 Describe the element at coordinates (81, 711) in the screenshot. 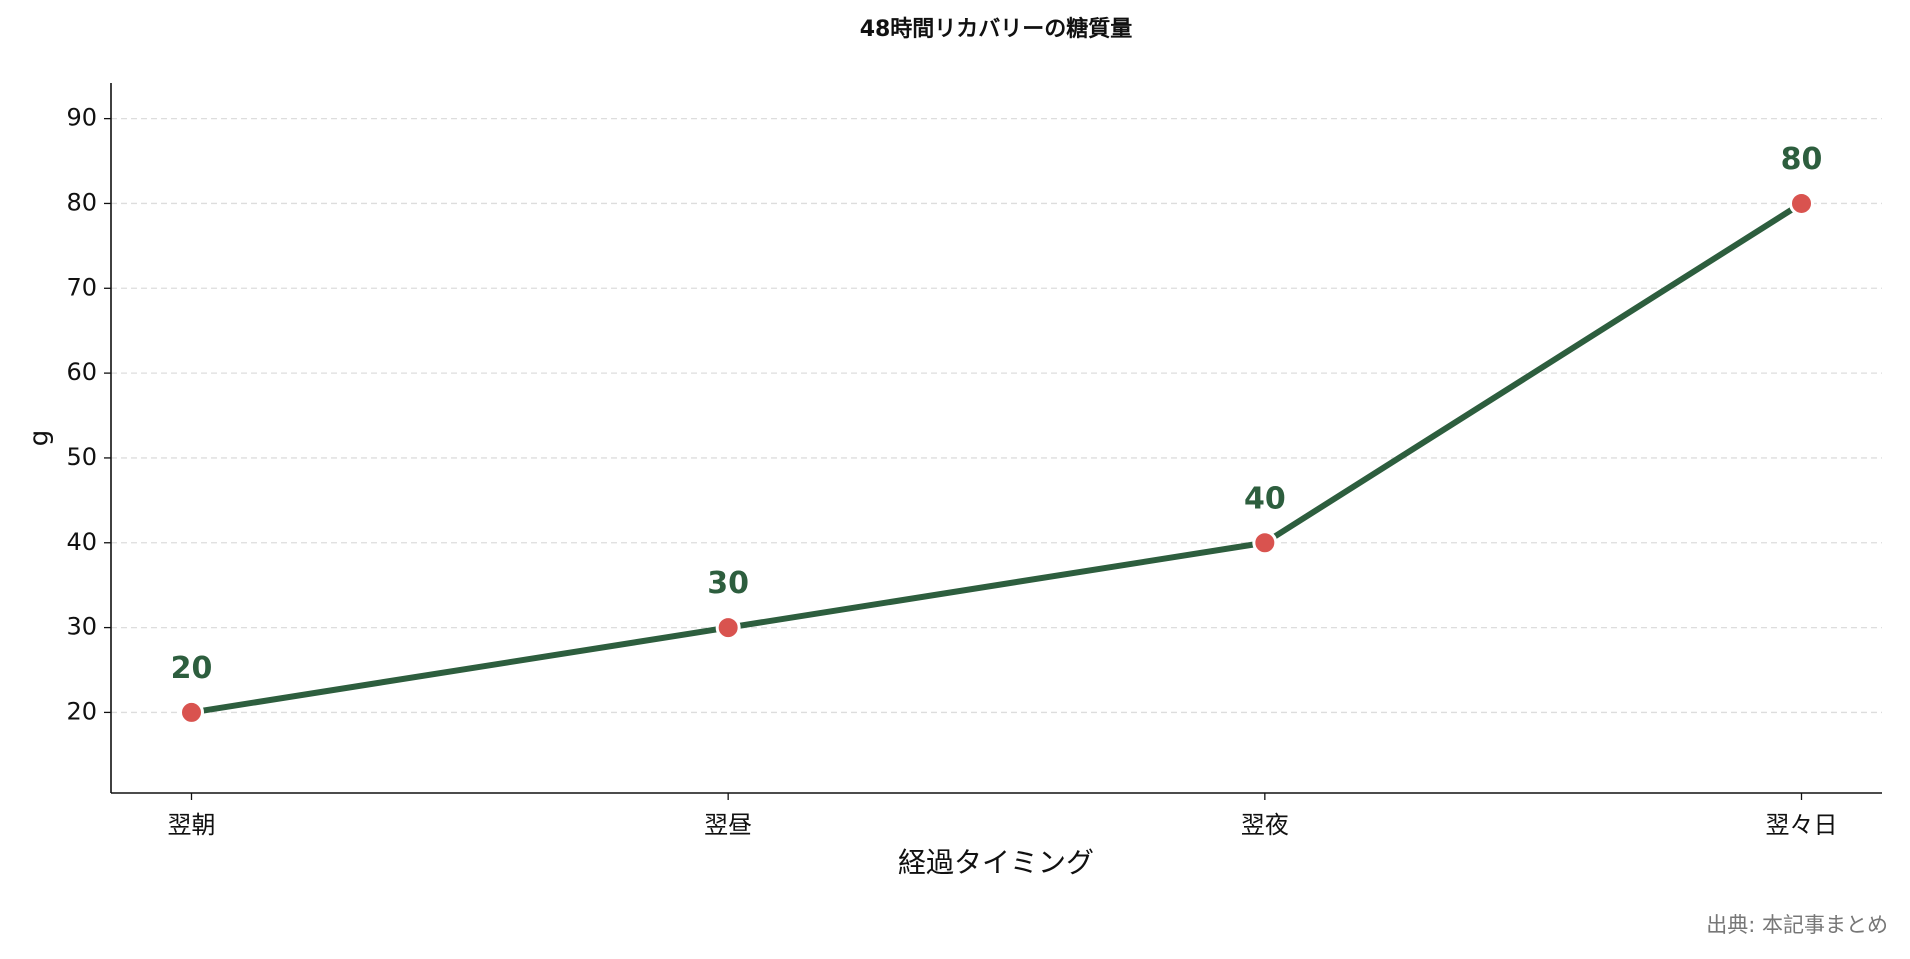

I see `y-tick-label: 20` at that location.